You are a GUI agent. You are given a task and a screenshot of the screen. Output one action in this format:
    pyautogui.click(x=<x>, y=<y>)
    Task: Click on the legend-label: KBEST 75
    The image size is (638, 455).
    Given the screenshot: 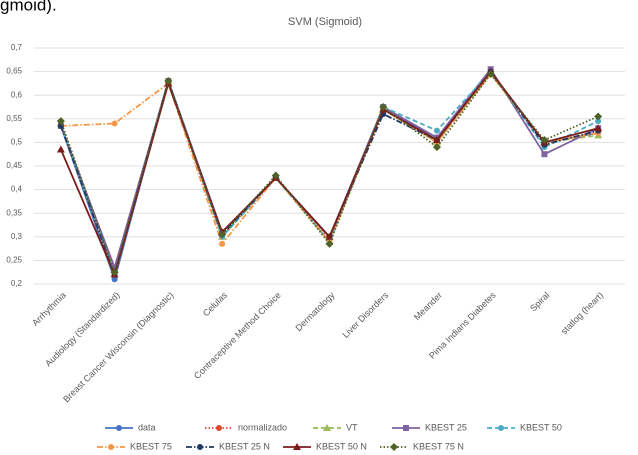 What is the action you would take?
    pyautogui.click(x=151, y=446)
    